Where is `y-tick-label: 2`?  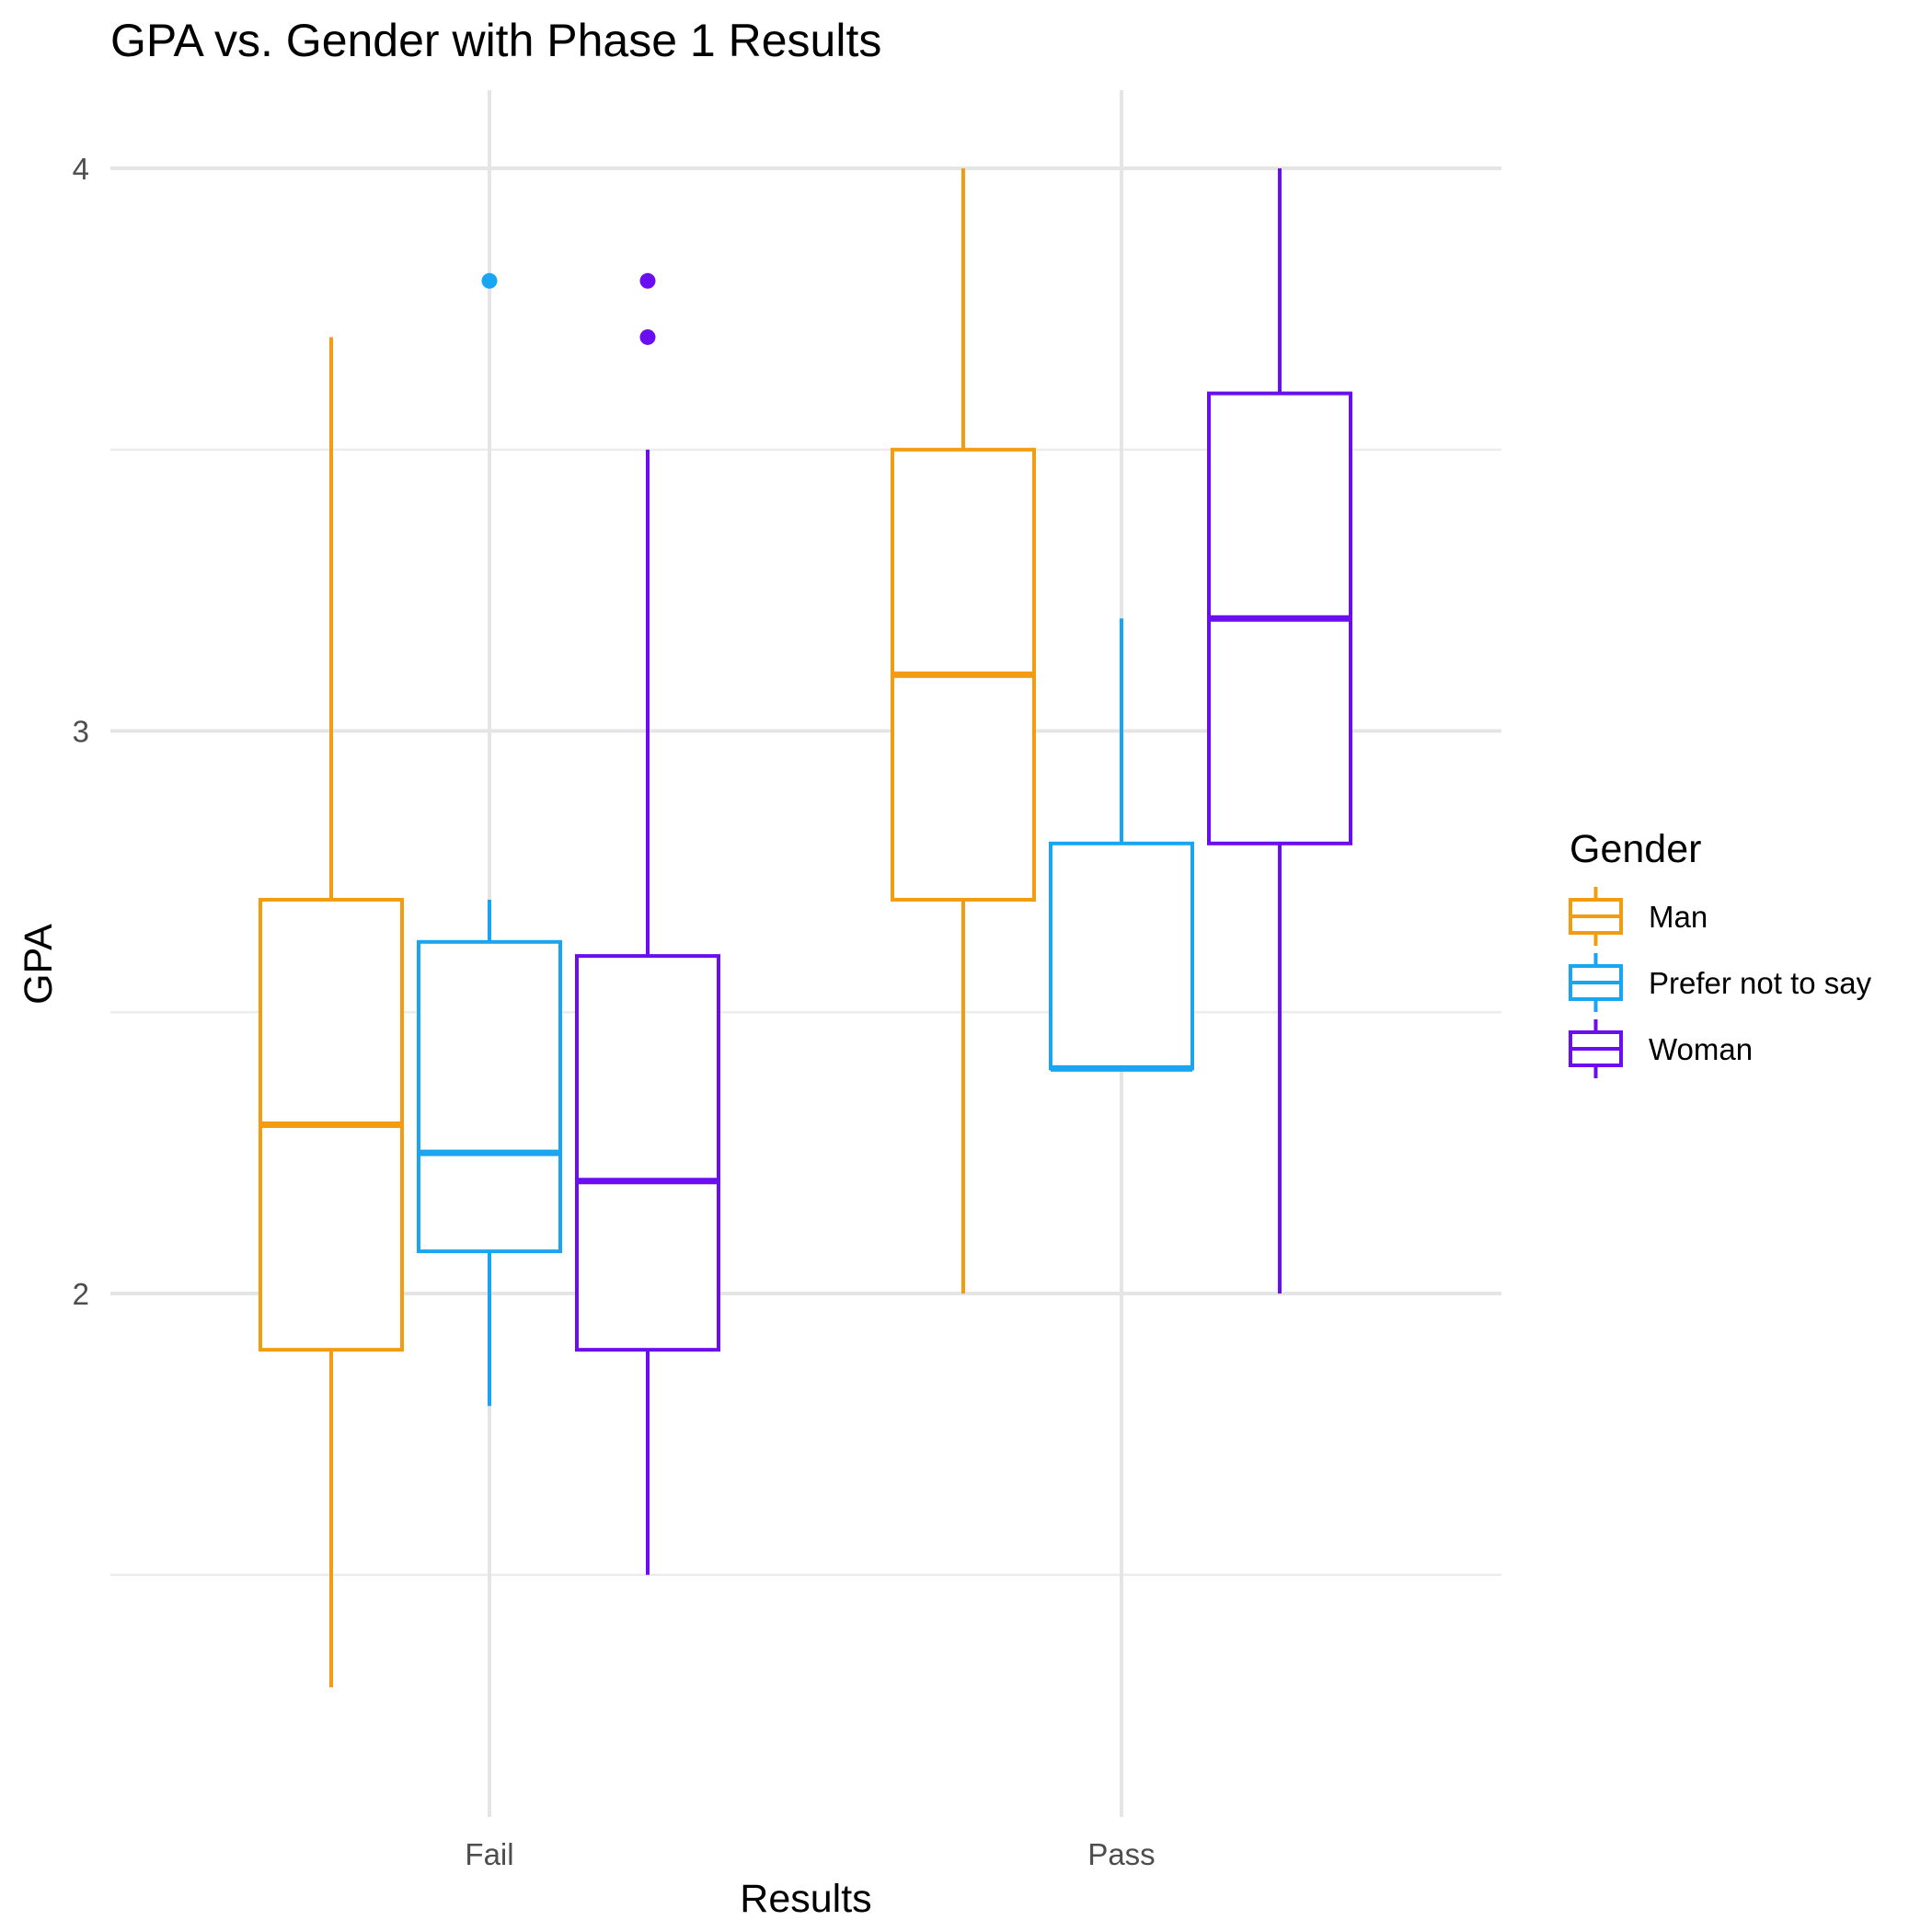
y-tick-label: 2 is located at coordinates (81, 1294).